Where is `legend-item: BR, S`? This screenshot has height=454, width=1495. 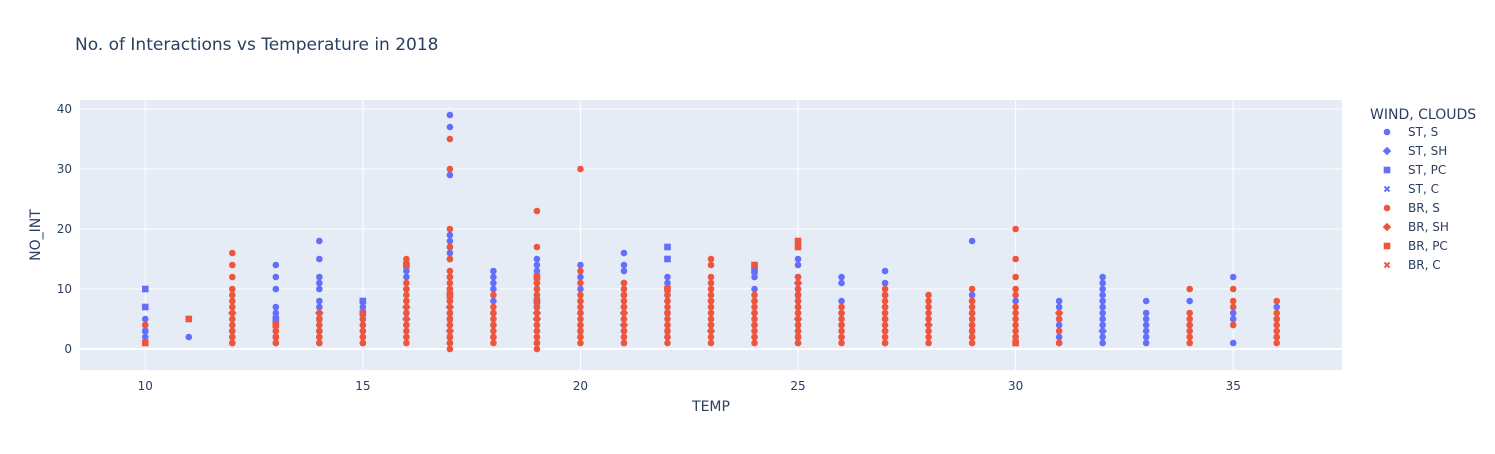 legend-item: BR, S is located at coordinates (1411, 208).